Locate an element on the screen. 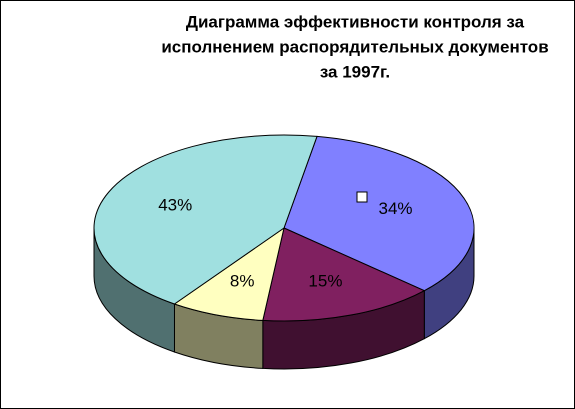  data-label: 43% is located at coordinates (175, 204).